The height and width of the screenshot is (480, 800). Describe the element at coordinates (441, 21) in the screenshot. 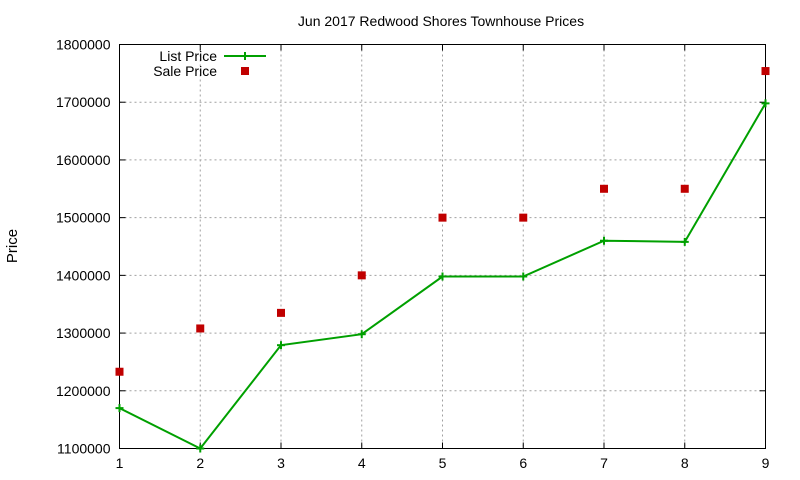

I see `chart-title: Jun 2017 Redwood Shores Townhouse Prices` at that location.